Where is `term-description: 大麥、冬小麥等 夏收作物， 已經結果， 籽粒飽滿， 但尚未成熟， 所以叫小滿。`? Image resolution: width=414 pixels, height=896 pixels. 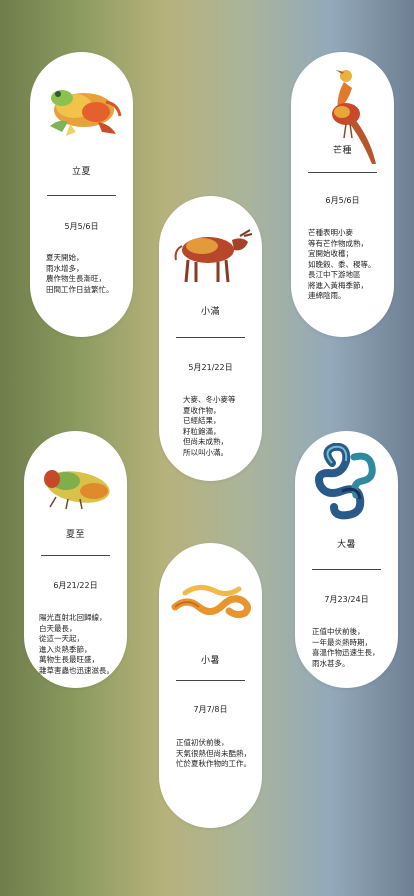 term-description: 大麥、冬小麥等 夏收作物， 已經結果， 籽粒飽滿， 但尚未成熟， 所以叫小滿。 is located at coordinates (209, 426).